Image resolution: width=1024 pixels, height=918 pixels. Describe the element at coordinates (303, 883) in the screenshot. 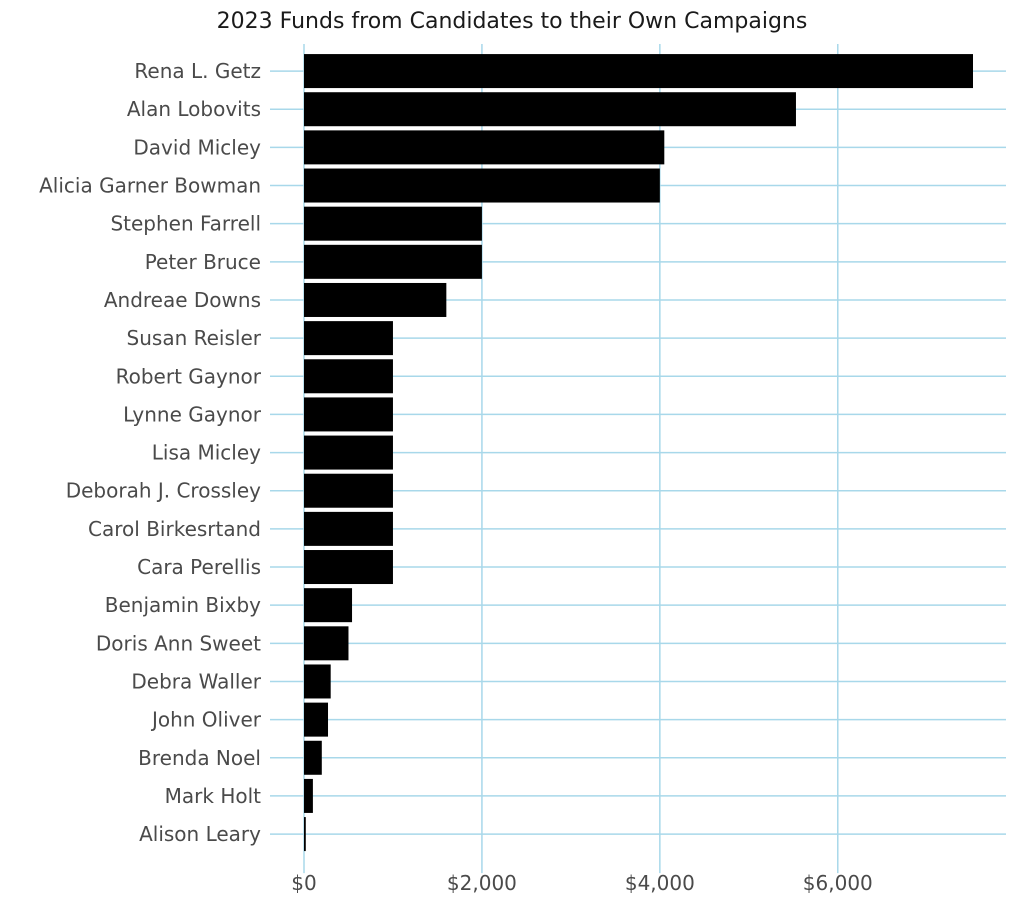

I see `x-tick-label: $0` at that location.